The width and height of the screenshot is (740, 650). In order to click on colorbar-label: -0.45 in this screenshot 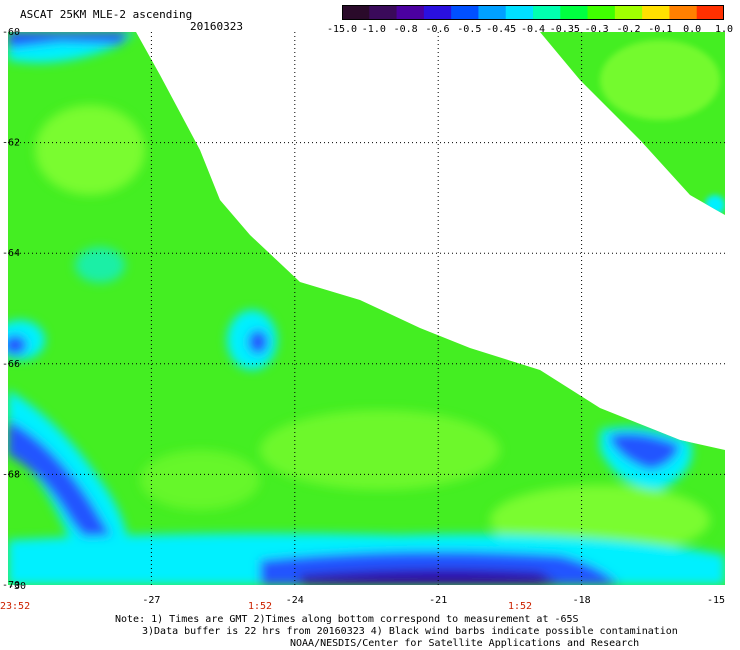, I will do `click(501, 29)`.